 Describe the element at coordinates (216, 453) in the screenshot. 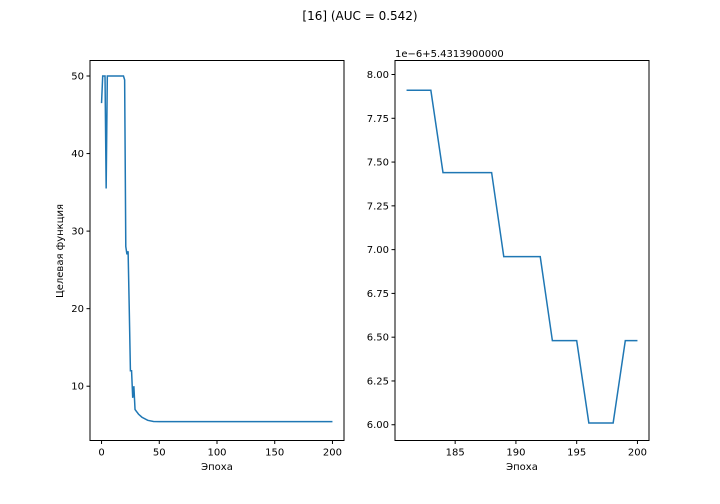

I see `left-x-tick-label: 100` at that location.